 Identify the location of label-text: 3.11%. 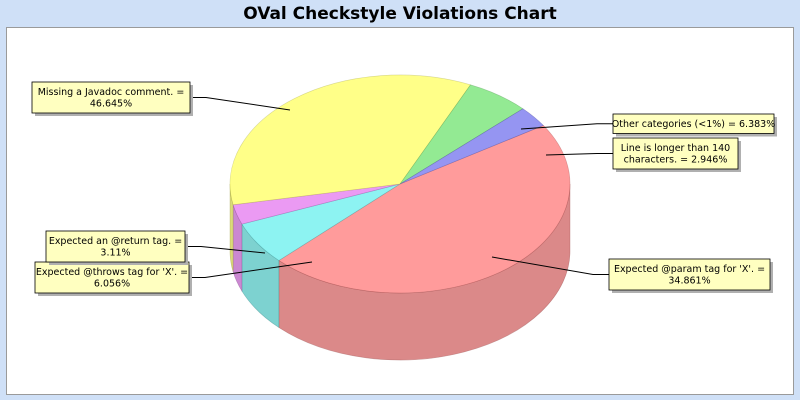
(115, 253).